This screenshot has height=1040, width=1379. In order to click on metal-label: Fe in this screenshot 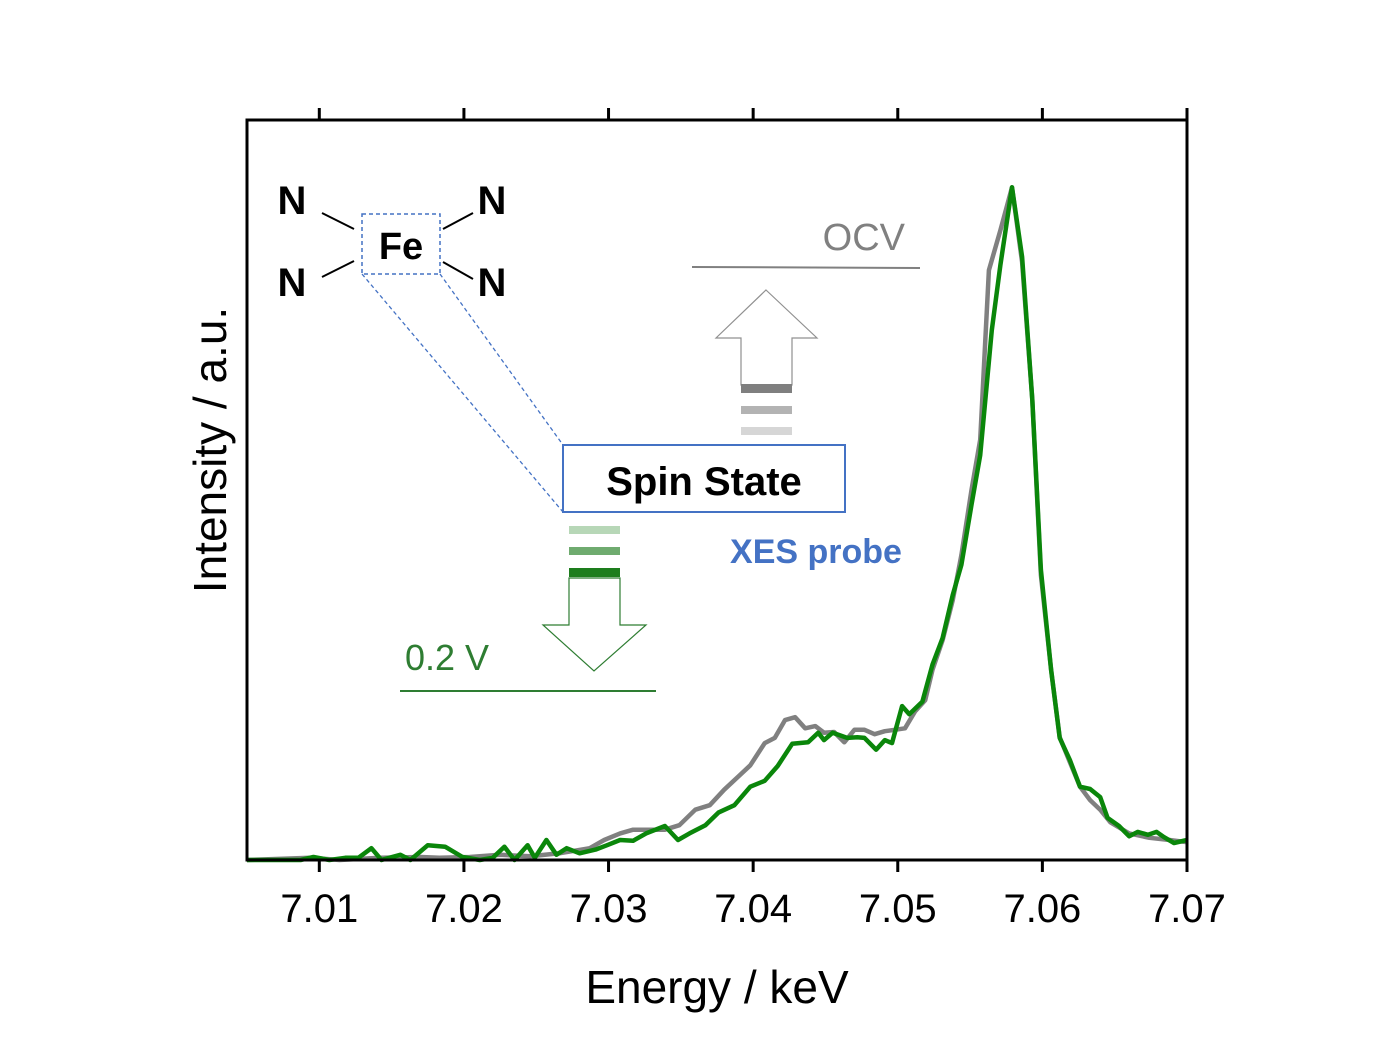, I will do `click(401, 247)`.